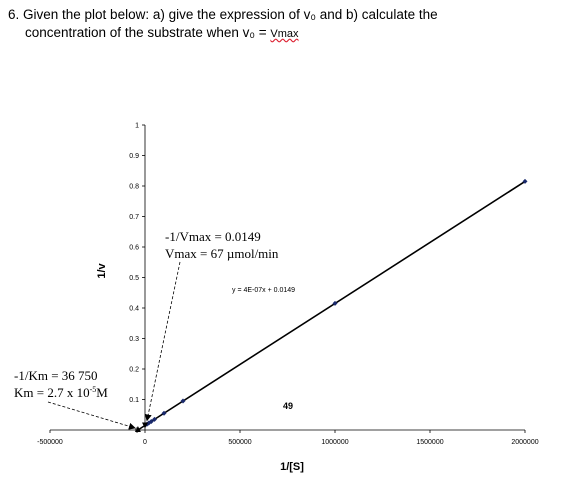  What do you see at coordinates (102, 270) in the screenshot?
I see `y-axis-title: 1/v` at bounding box center [102, 270].